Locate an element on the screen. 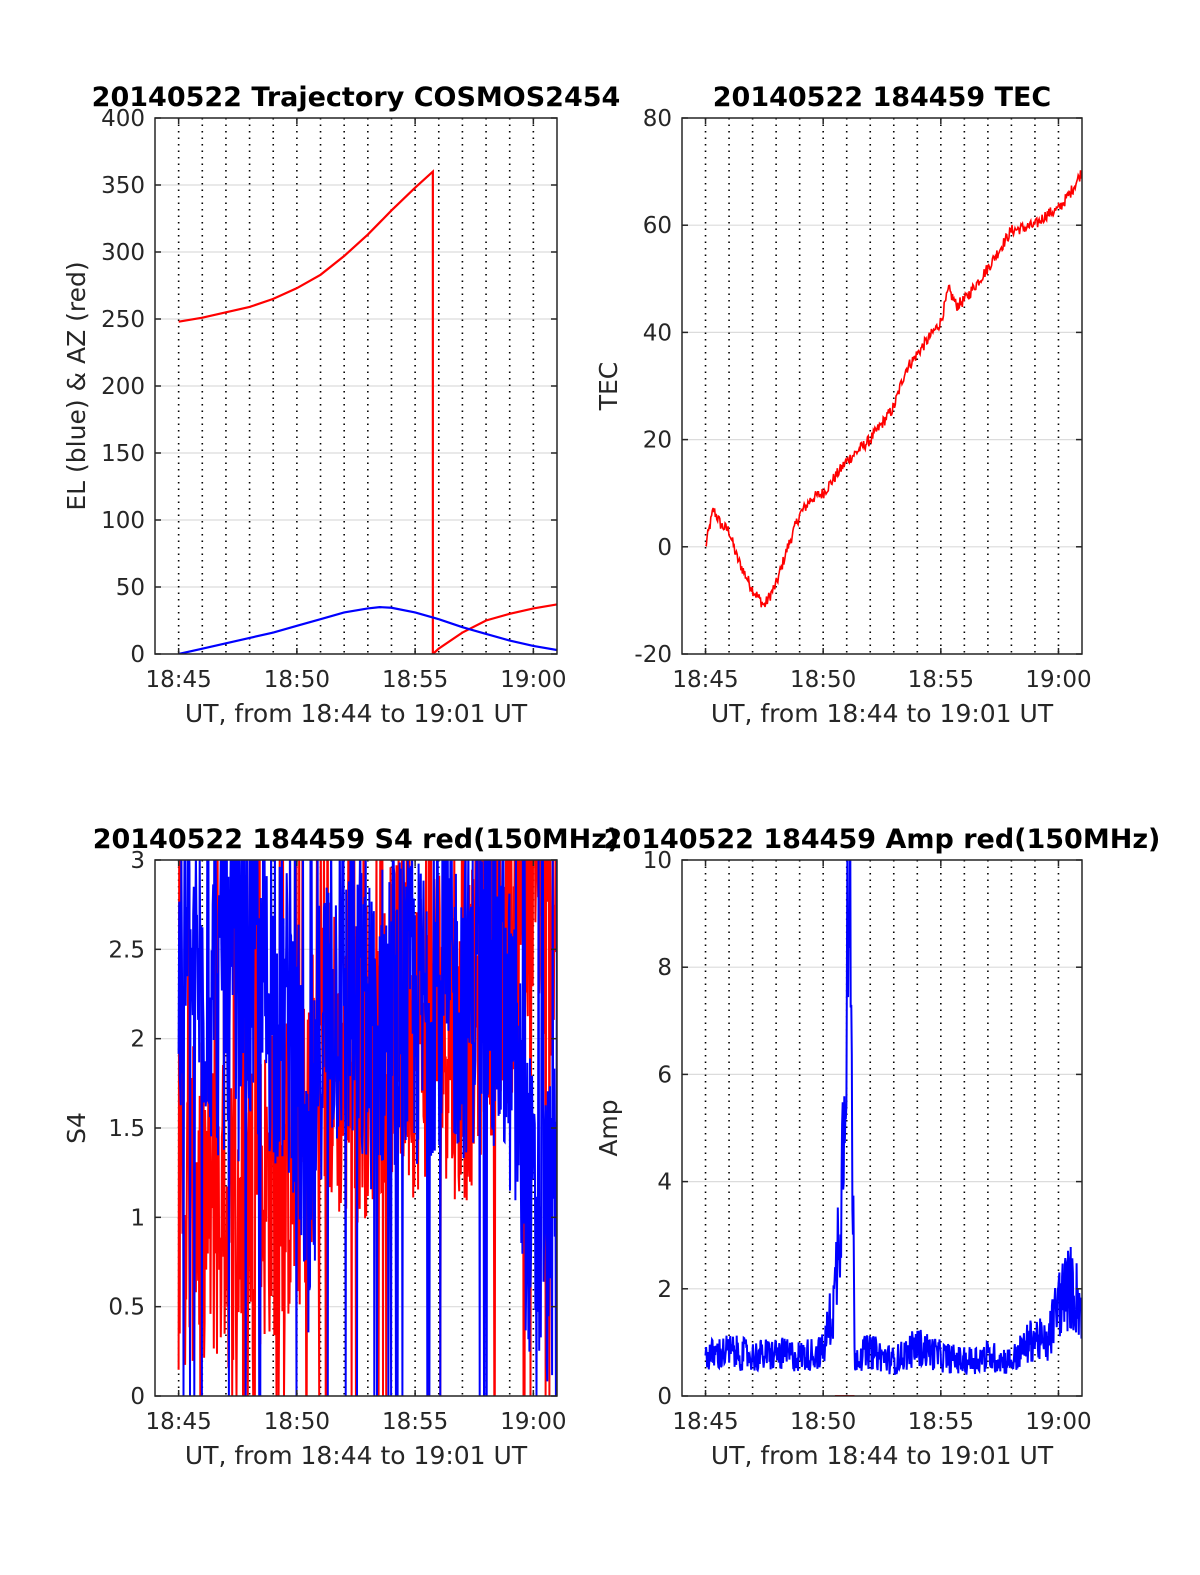 Image resolution: width=1200 pixels, height=1575 pixels. y-tick-label: 8 is located at coordinates (664, 968).